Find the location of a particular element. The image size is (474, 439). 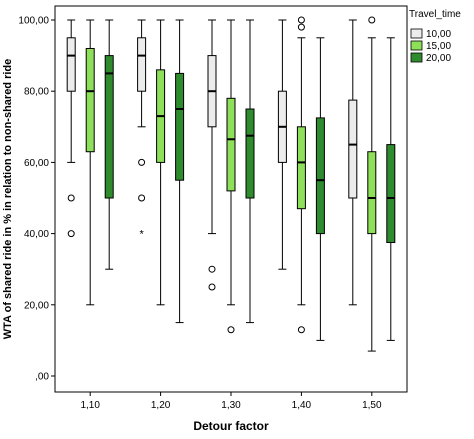

y-axis: ,00 20,00 40,00 60,00 80,00 100,00 is located at coordinates (36, 199).